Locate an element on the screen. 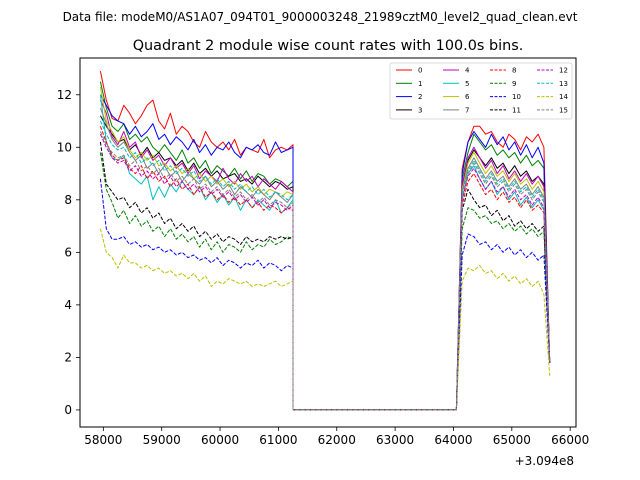 This screenshot has height=480, width=640. legend-label-8: 8 is located at coordinates (514, 71).